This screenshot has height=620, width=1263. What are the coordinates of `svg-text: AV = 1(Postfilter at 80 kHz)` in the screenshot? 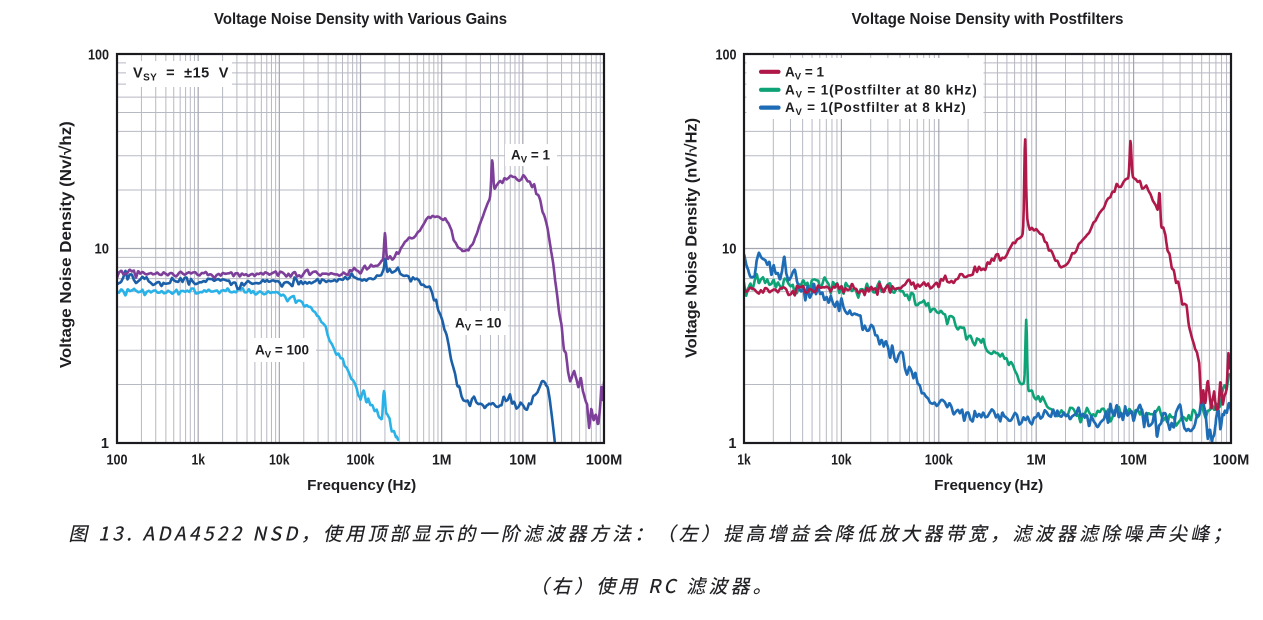 It's located at (881, 91).